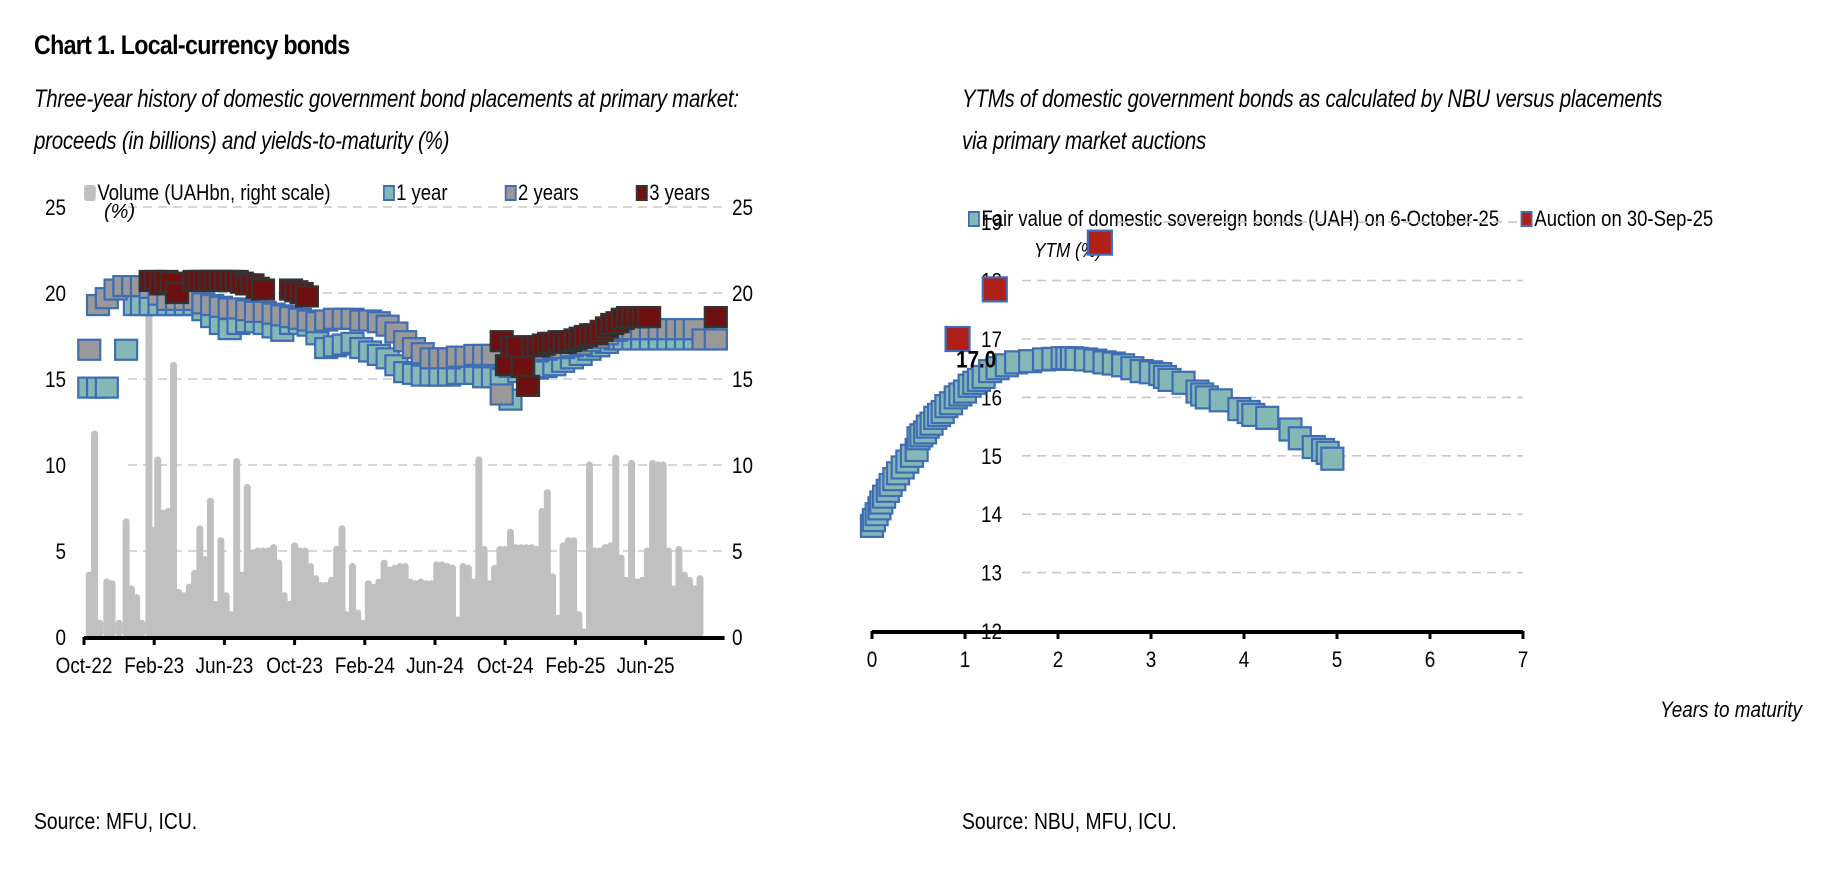  I want to click on one-year-marker, so click(126, 349).